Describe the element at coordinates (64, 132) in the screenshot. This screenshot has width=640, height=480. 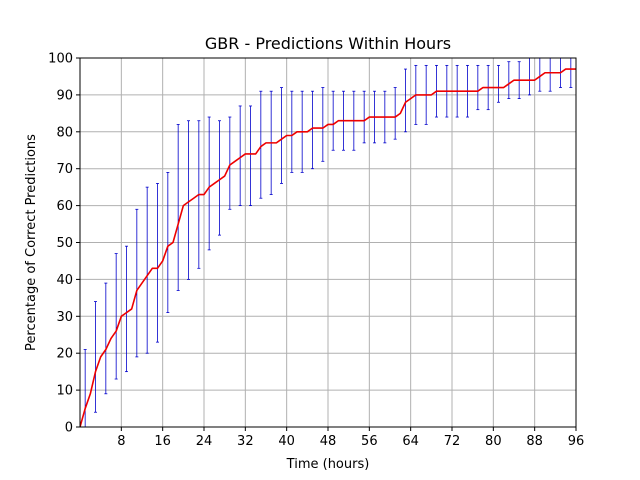
I see `y-tick-label: 80` at that location.